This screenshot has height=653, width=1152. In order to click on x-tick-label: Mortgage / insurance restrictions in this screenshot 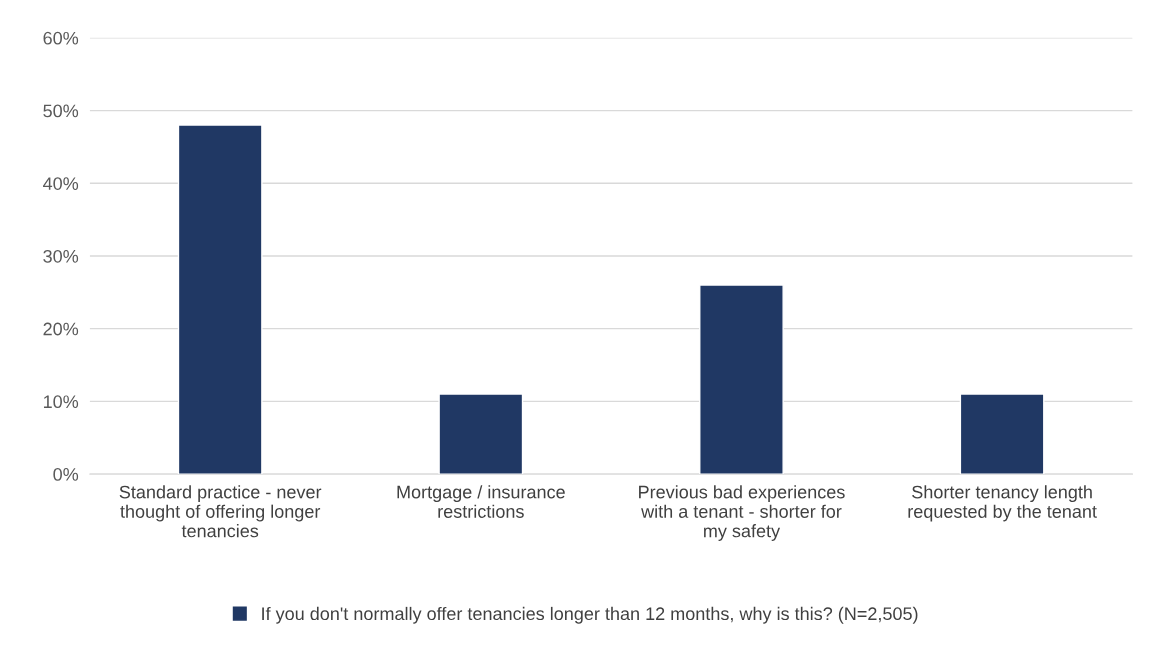, I will do `click(481, 501)`.